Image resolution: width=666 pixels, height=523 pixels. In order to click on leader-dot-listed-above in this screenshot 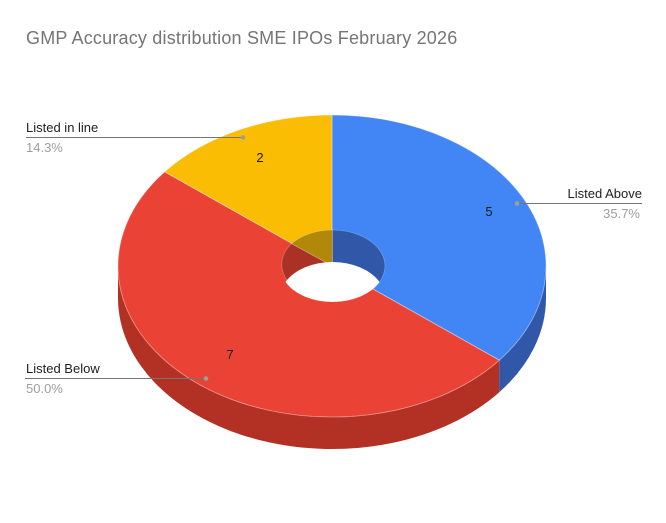, I will do `click(517, 203)`.